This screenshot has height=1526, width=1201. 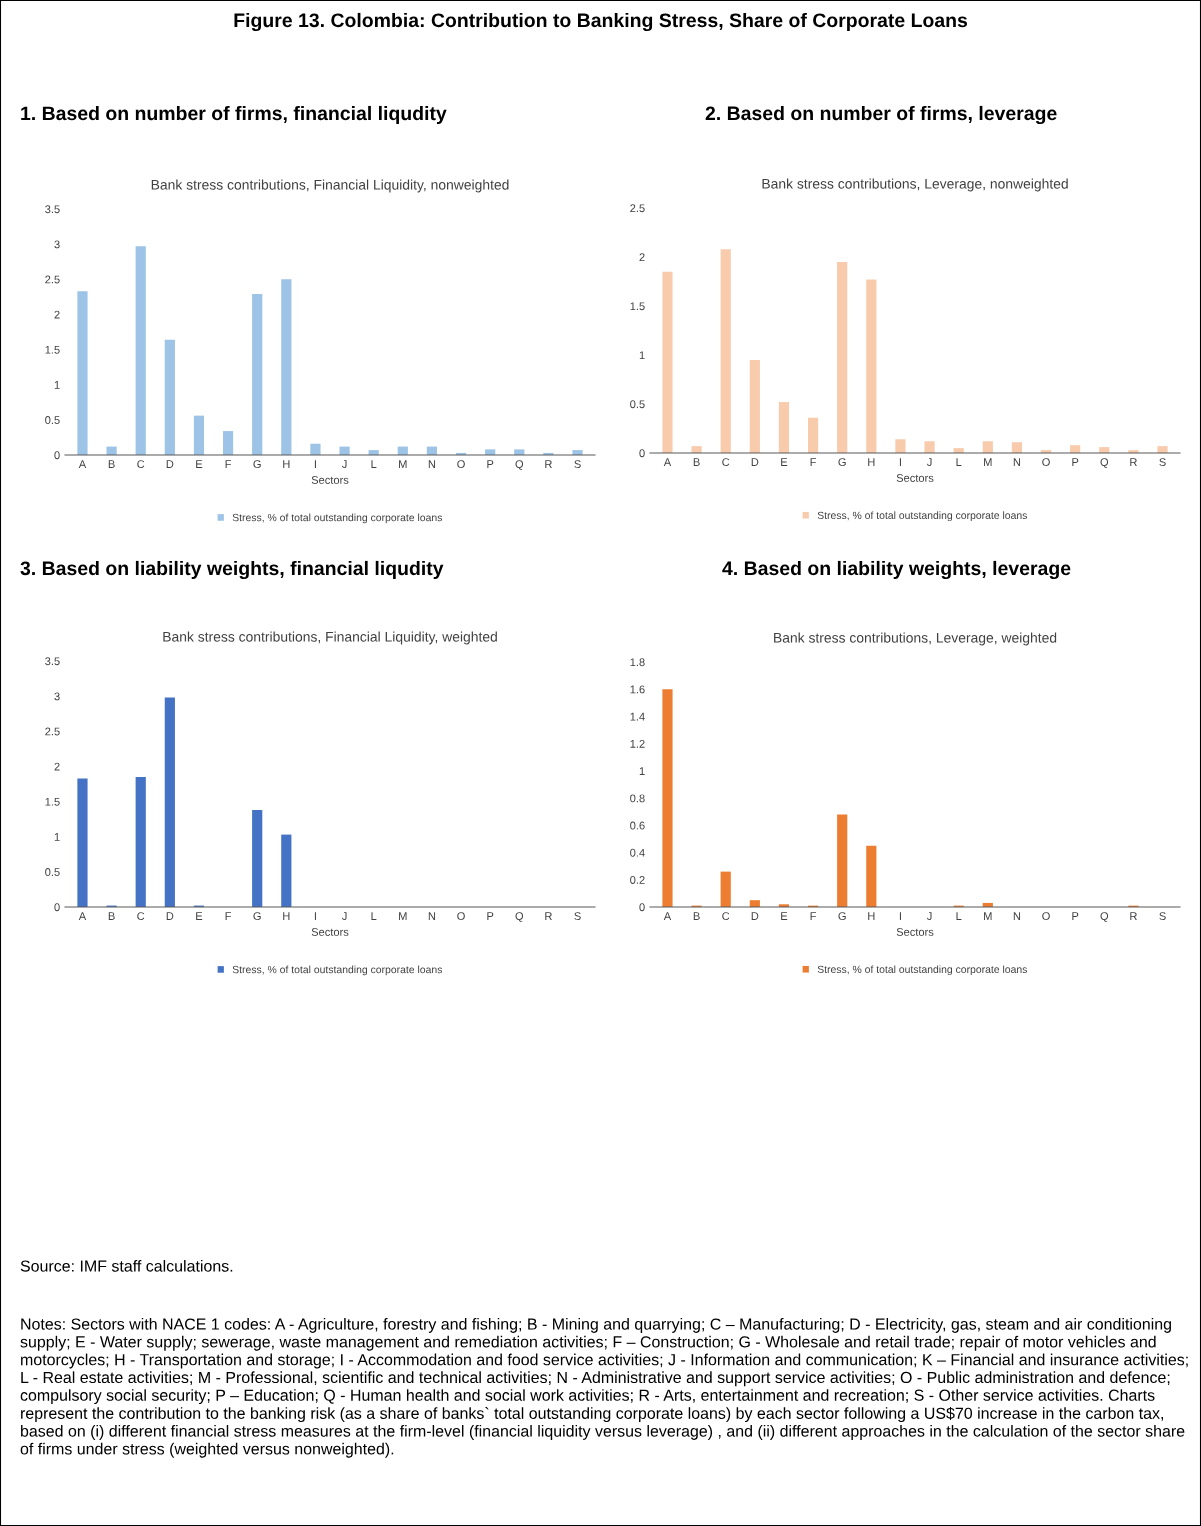 I want to click on chart-title: 4. Based on liability weights, leverage, so click(x=896, y=570).